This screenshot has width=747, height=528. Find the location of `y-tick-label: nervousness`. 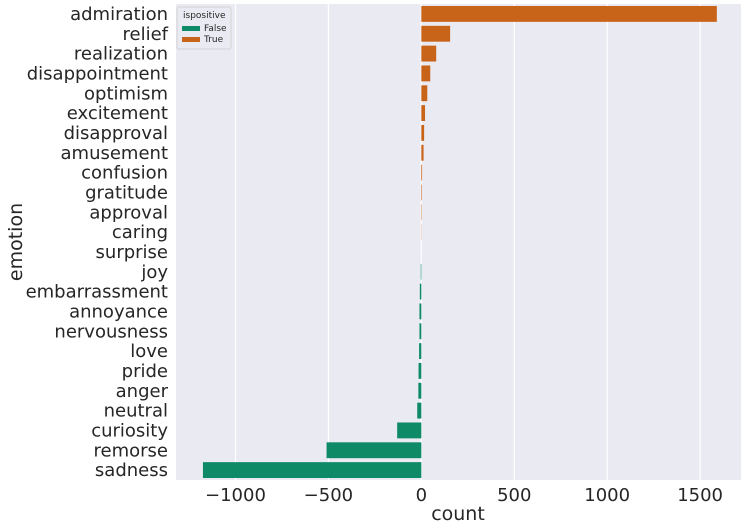

y-tick-label: nervousness is located at coordinates (111, 331).